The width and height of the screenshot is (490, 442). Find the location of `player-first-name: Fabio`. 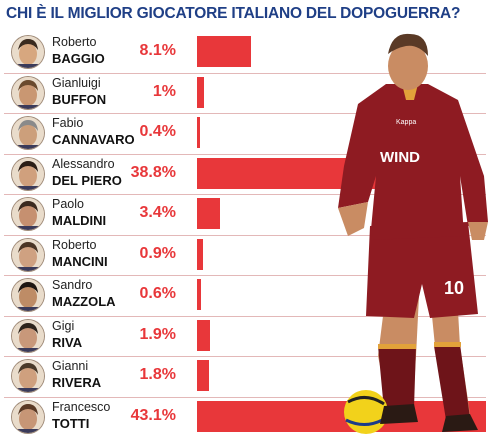

player-first-name: Fabio is located at coordinates (68, 123).